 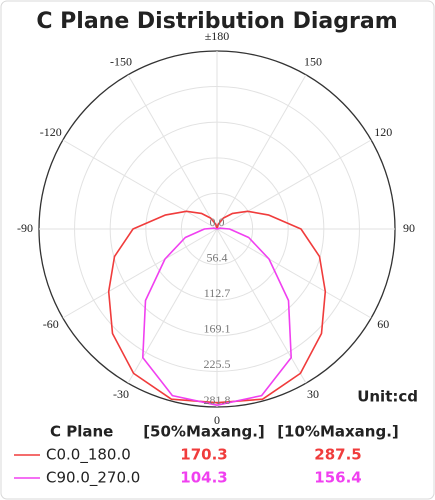 I want to click on series-curve, so click(x=217, y=316).